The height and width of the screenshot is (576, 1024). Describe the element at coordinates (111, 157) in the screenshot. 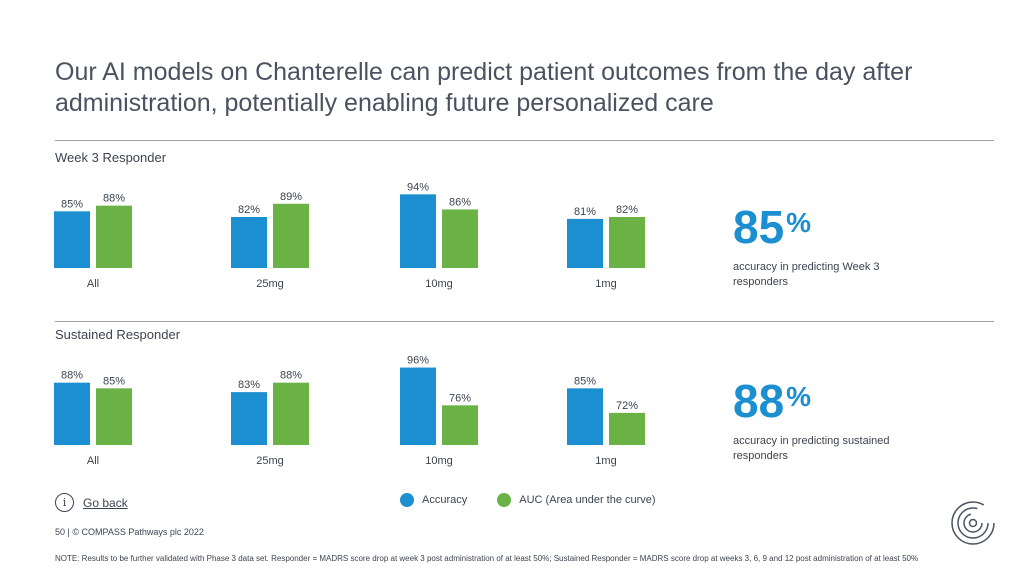

I see `chart-title-week3: Week 3 Responder` at that location.